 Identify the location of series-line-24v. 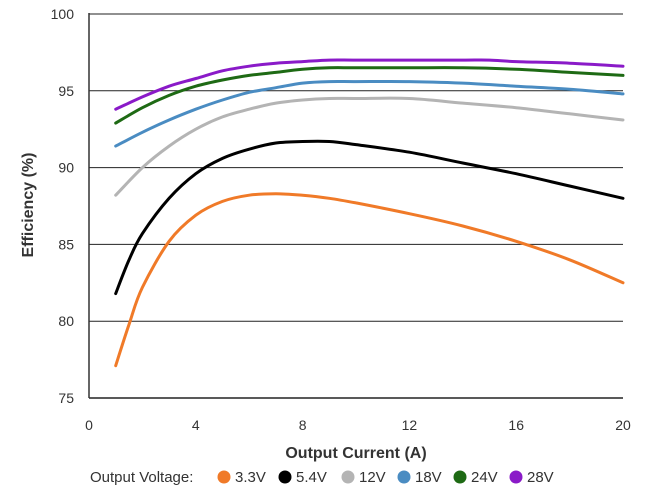
(369, 95).